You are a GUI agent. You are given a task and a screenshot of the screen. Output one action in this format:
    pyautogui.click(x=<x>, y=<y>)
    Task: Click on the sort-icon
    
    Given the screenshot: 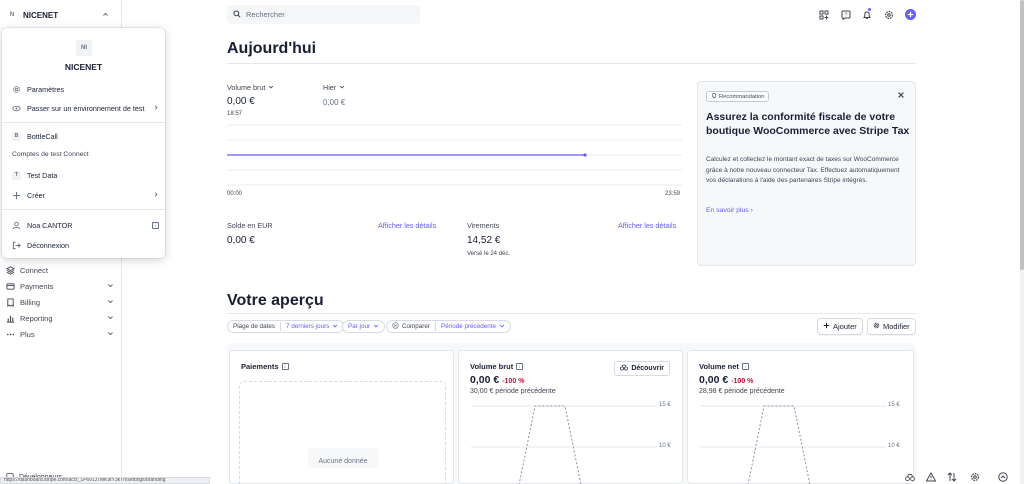 What is the action you would take?
    pyautogui.click(x=952, y=477)
    